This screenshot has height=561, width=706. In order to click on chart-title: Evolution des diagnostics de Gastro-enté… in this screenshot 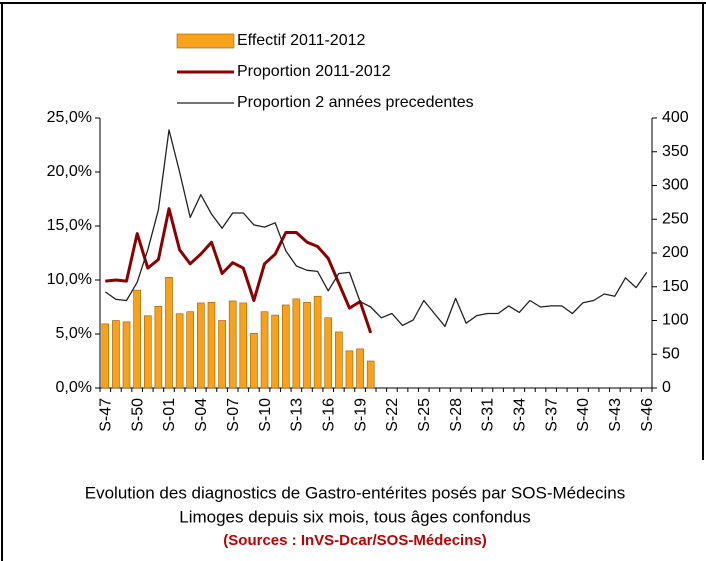, I will do `click(355, 492)`.